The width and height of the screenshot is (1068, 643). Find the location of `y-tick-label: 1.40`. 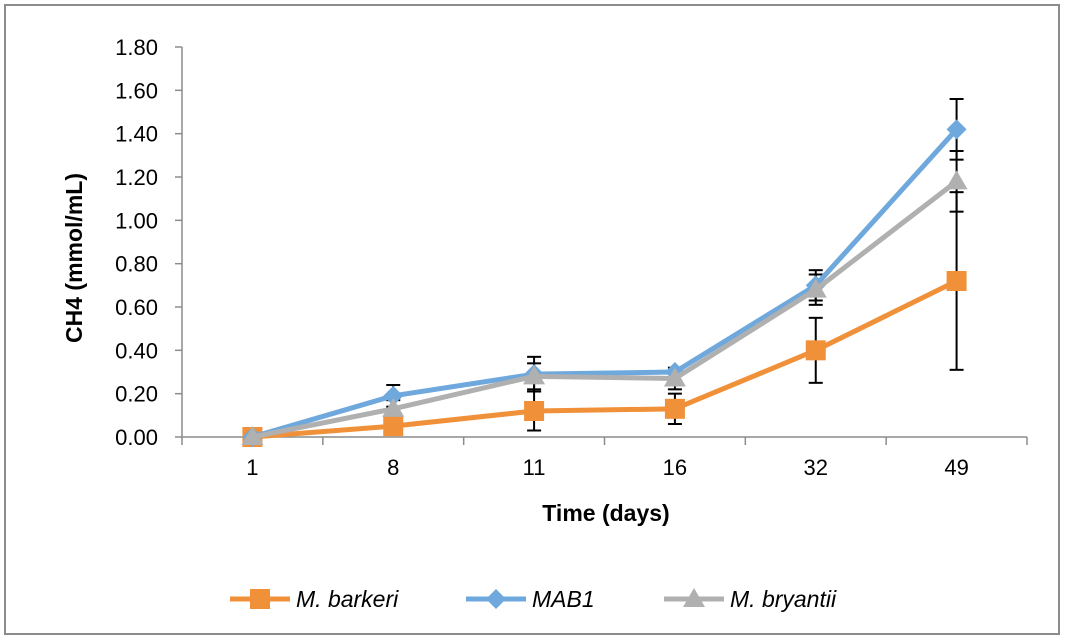

y-tick-label: 1.40 is located at coordinates (136, 134).